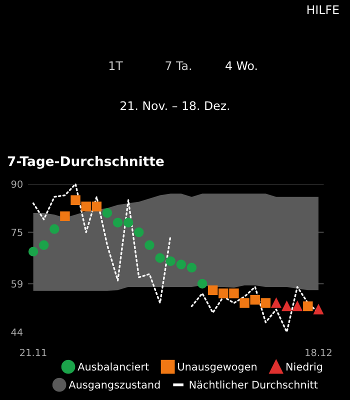 The height and width of the screenshot is (400, 350). I want to click on text: 4 Wo., so click(241, 65).